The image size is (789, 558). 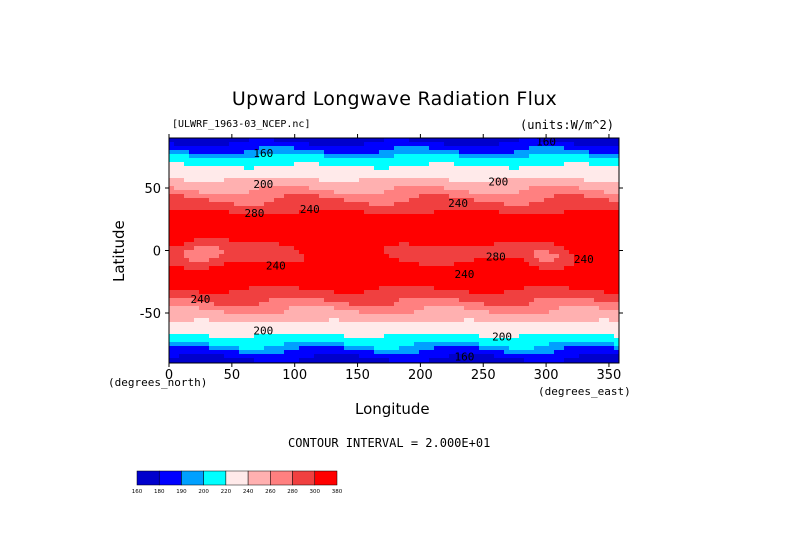 I want to click on x-axis-label: Longitude, so click(x=392, y=409).